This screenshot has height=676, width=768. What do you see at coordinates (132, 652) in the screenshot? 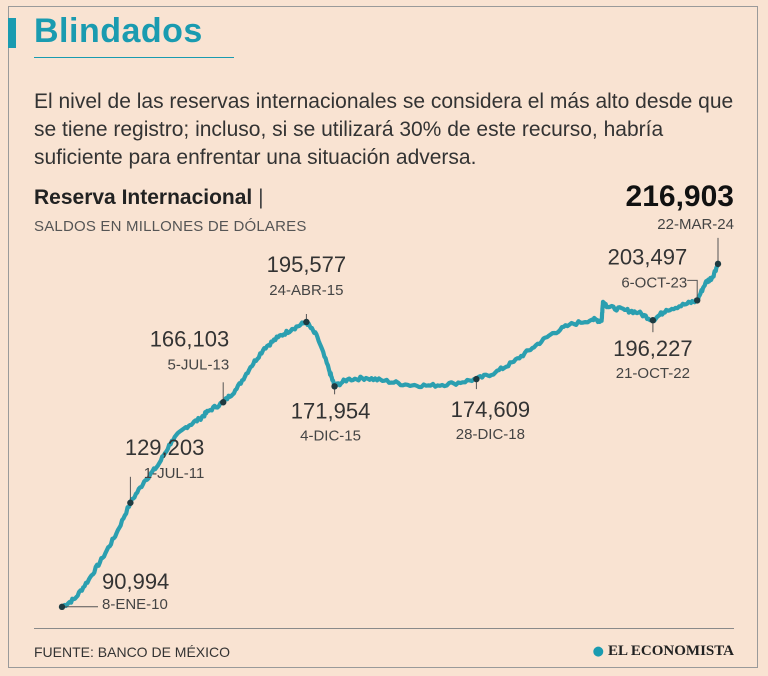
I see `source-note: FUENTE: BANCO DE MÉXICO` at bounding box center [132, 652].